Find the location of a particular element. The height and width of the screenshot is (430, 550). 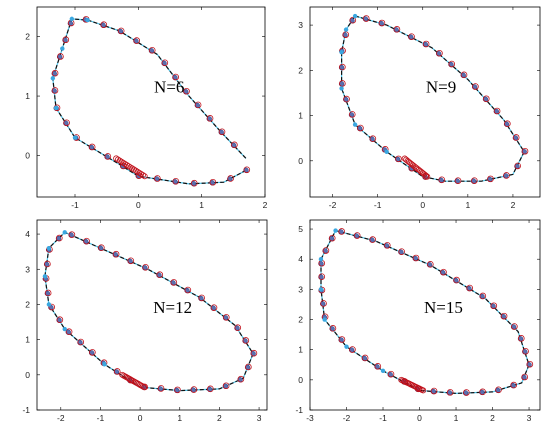

y-tick-label: 3 is located at coordinates (300, 289).